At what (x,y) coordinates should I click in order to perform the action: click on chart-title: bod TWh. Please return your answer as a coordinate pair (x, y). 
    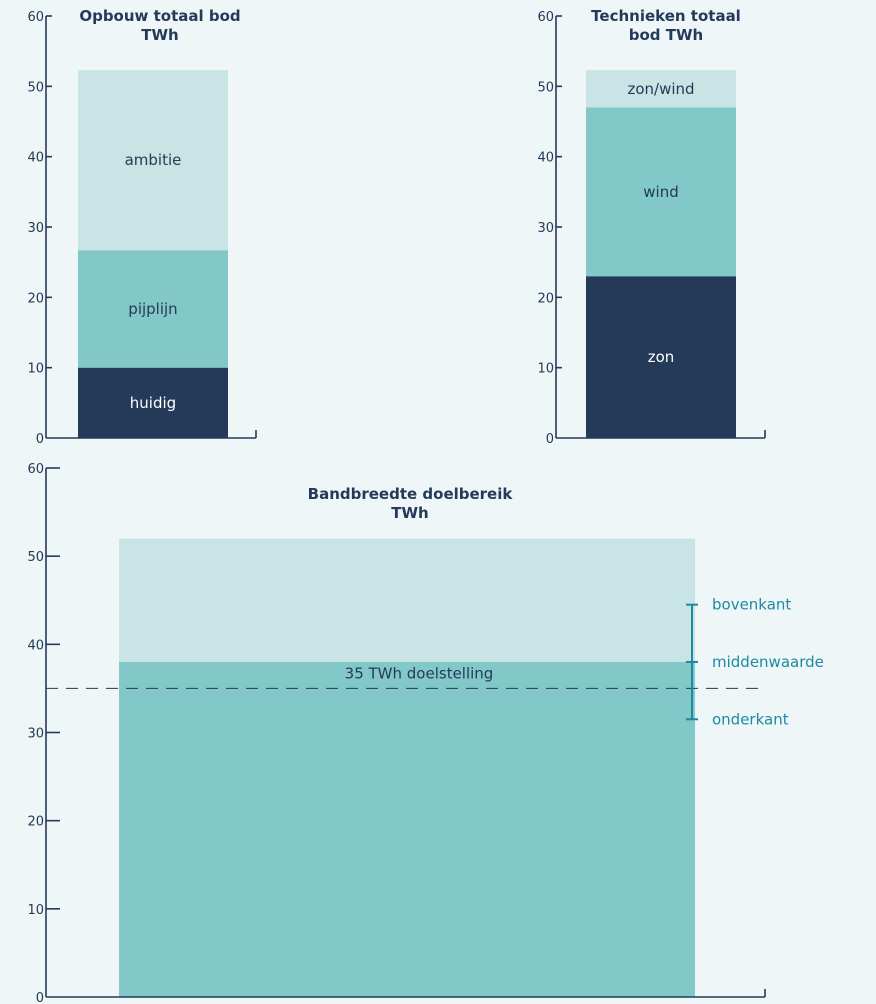
    Looking at the image, I should click on (666, 35).